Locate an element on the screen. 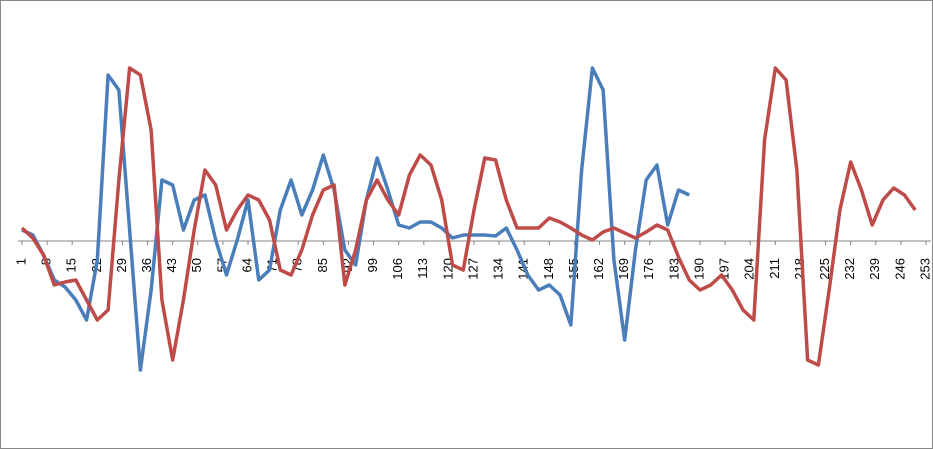  x-tick-label: 211 is located at coordinates (774, 268).